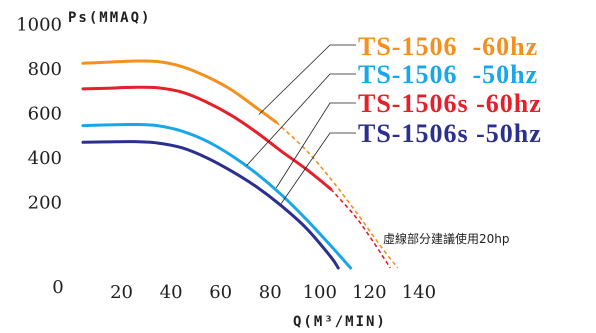  I want to click on legend-entry: TS-1506s -50hz, so click(450, 133).